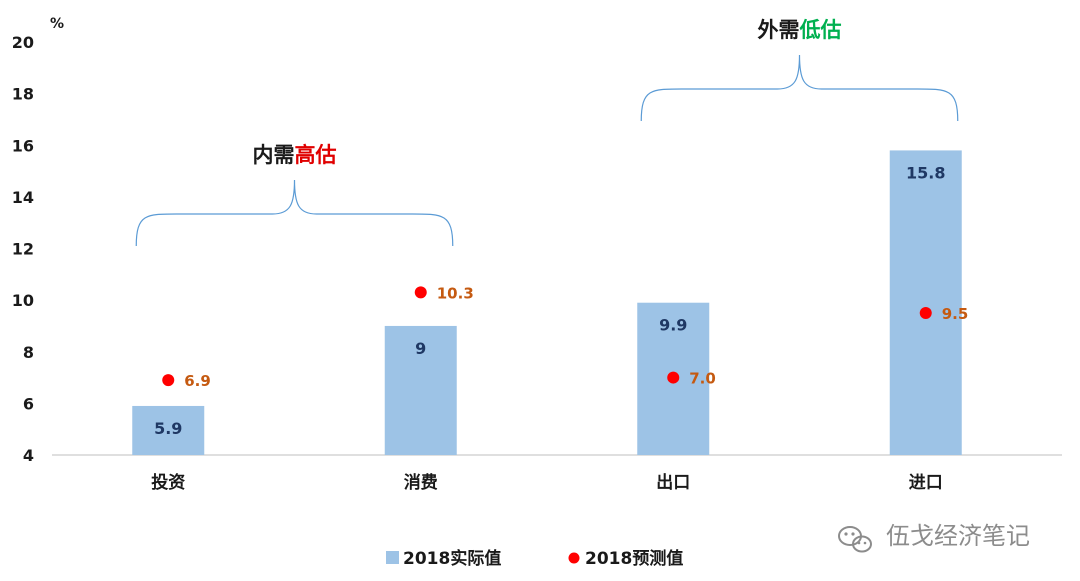 The width and height of the screenshot is (1080, 581). What do you see at coordinates (421, 482) in the screenshot?
I see `x-tick-label: 消费` at bounding box center [421, 482].